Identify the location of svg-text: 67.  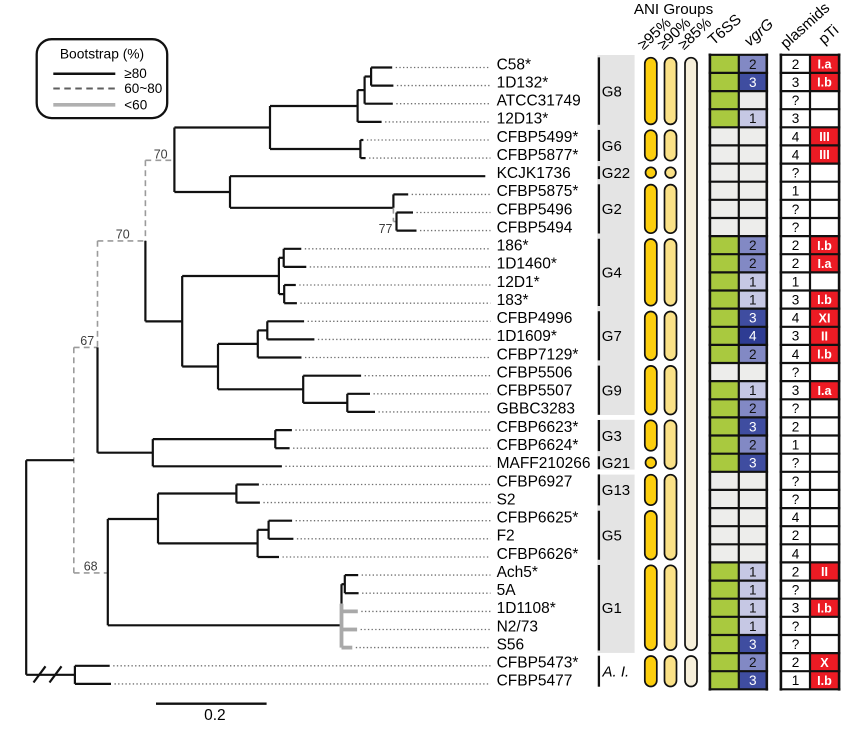
(87, 341).